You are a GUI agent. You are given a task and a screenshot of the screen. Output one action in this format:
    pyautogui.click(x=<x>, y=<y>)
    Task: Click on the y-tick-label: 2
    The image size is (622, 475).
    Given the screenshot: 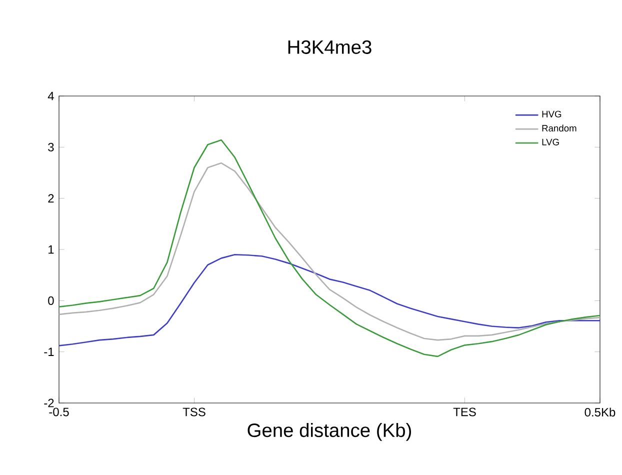 What is the action you would take?
    pyautogui.click(x=51, y=198)
    